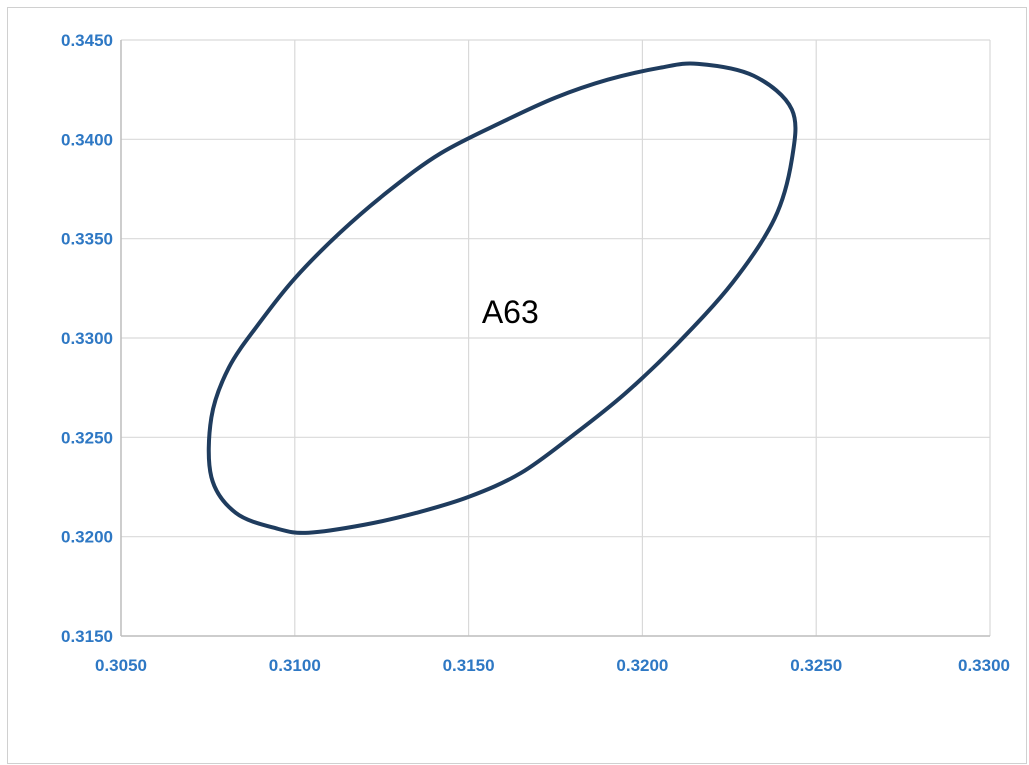  I want to click on annotations-layer: A63, so click(510, 312).